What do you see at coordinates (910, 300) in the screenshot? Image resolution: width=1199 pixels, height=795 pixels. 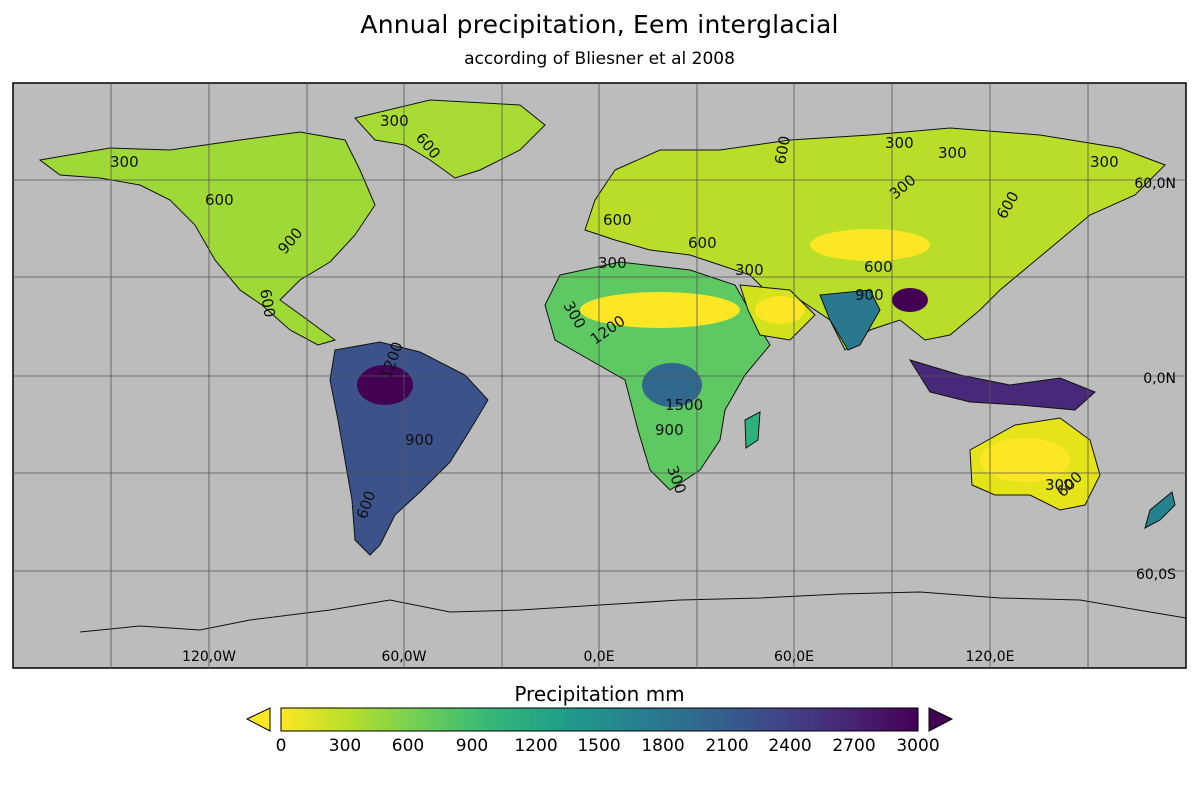 I see `bangladesh-wet-core` at bounding box center [910, 300].